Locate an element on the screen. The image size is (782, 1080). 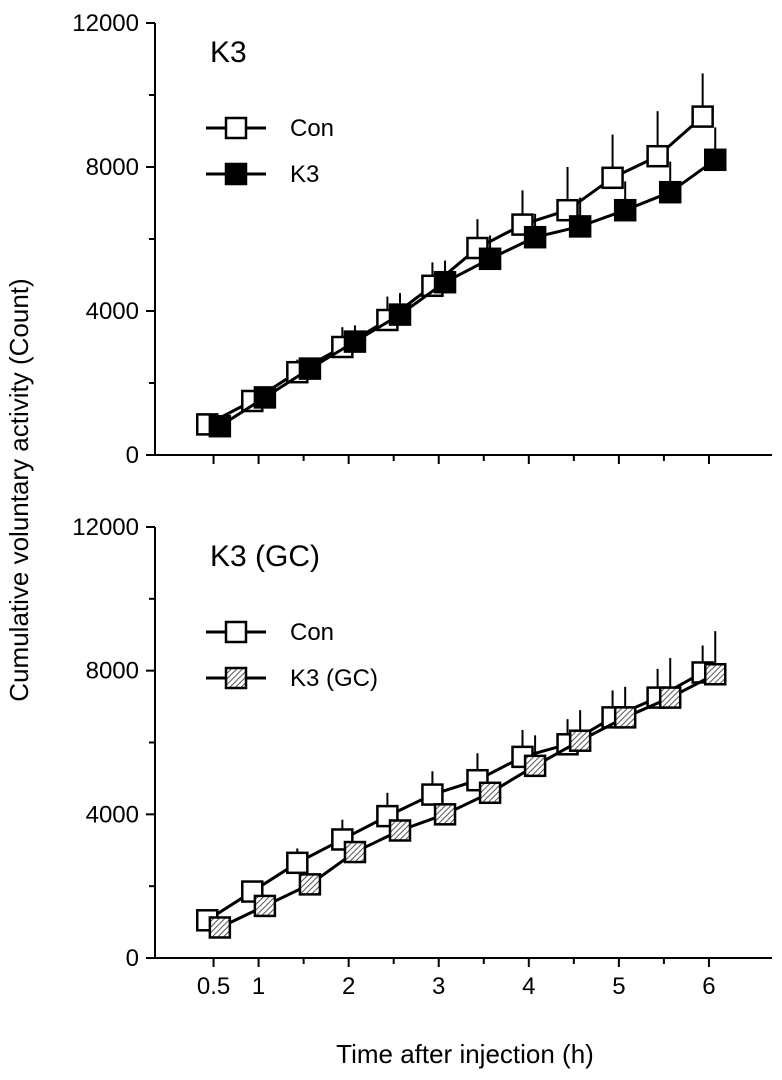
legend-label: K3 is located at coordinates (304, 174).